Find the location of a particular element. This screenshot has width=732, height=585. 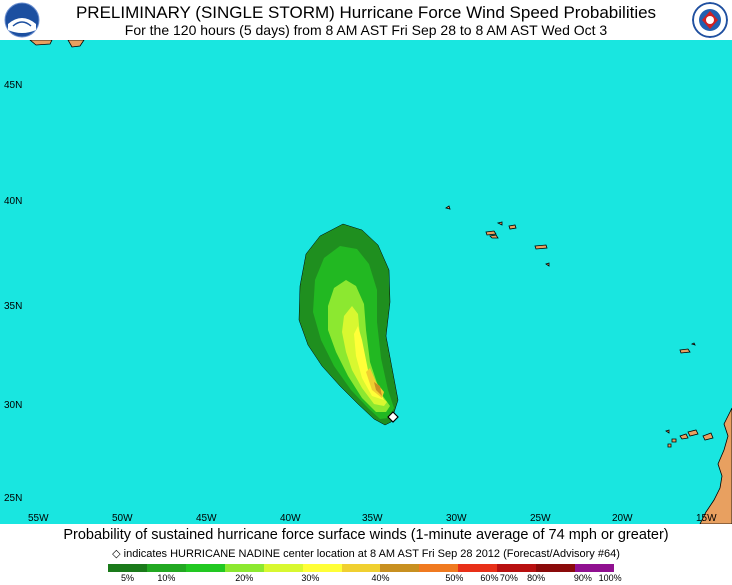

lat-label-45n: 45N is located at coordinates (13, 85).